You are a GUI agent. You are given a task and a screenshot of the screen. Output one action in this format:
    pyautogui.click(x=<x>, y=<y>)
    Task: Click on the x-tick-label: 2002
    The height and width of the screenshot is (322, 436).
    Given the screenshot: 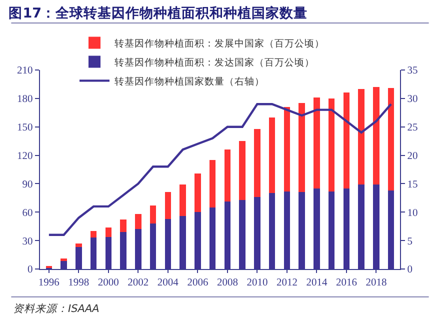 What is the action you would take?
    pyautogui.click(x=138, y=283)
    